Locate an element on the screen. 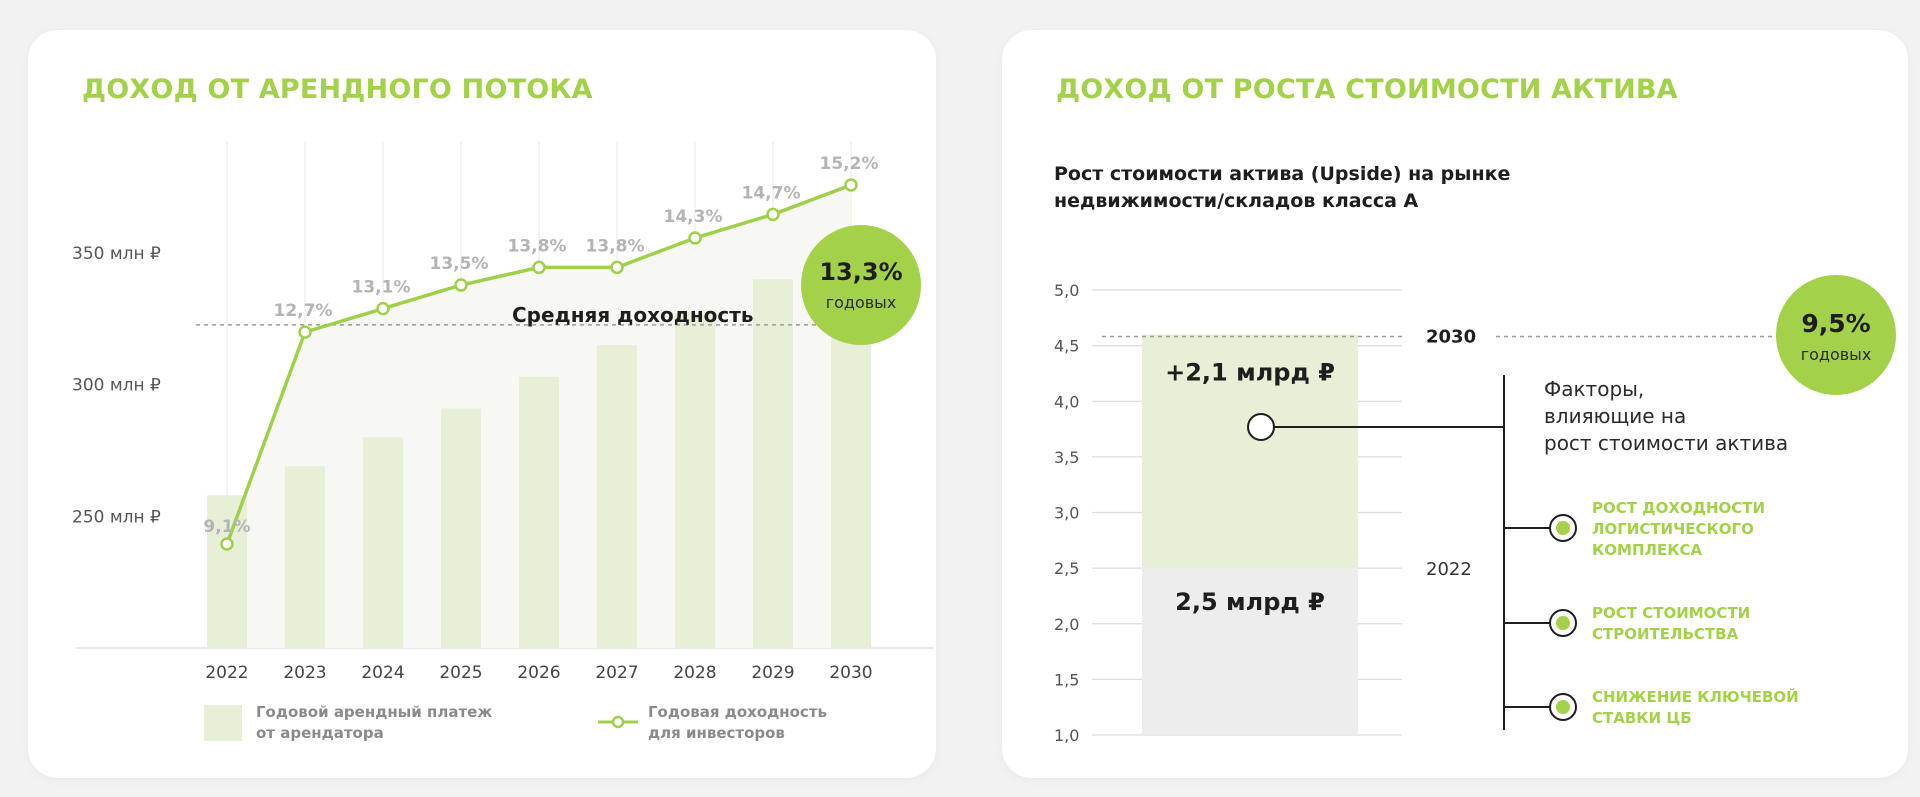 The width and height of the screenshot is (1920, 797). avg-yield-badge-caption: годовых is located at coordinates (861, 302).